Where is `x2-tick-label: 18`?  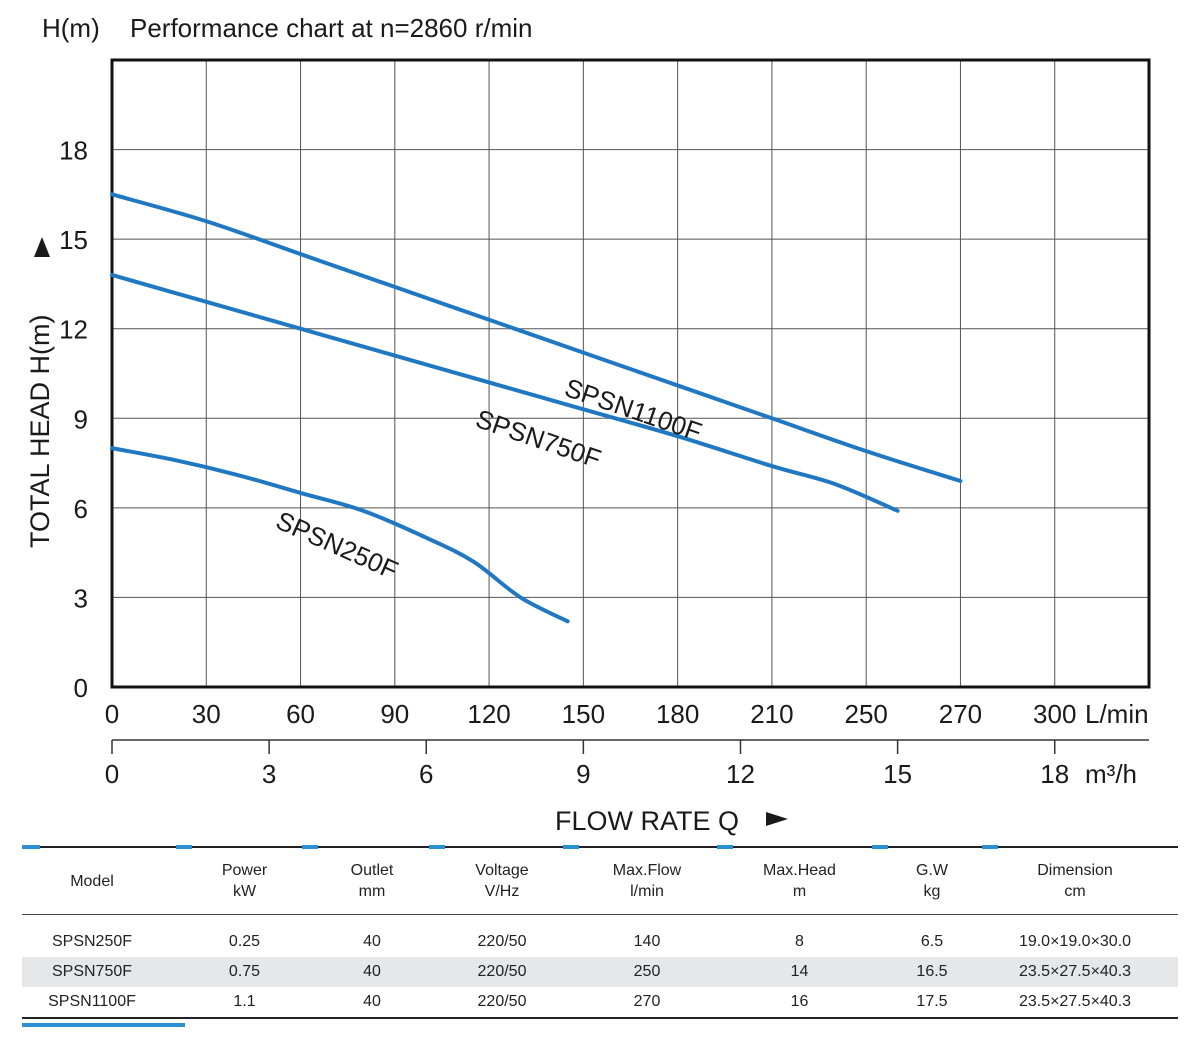 x2-tick-label: 18 is located at coordinates (1054, 774).